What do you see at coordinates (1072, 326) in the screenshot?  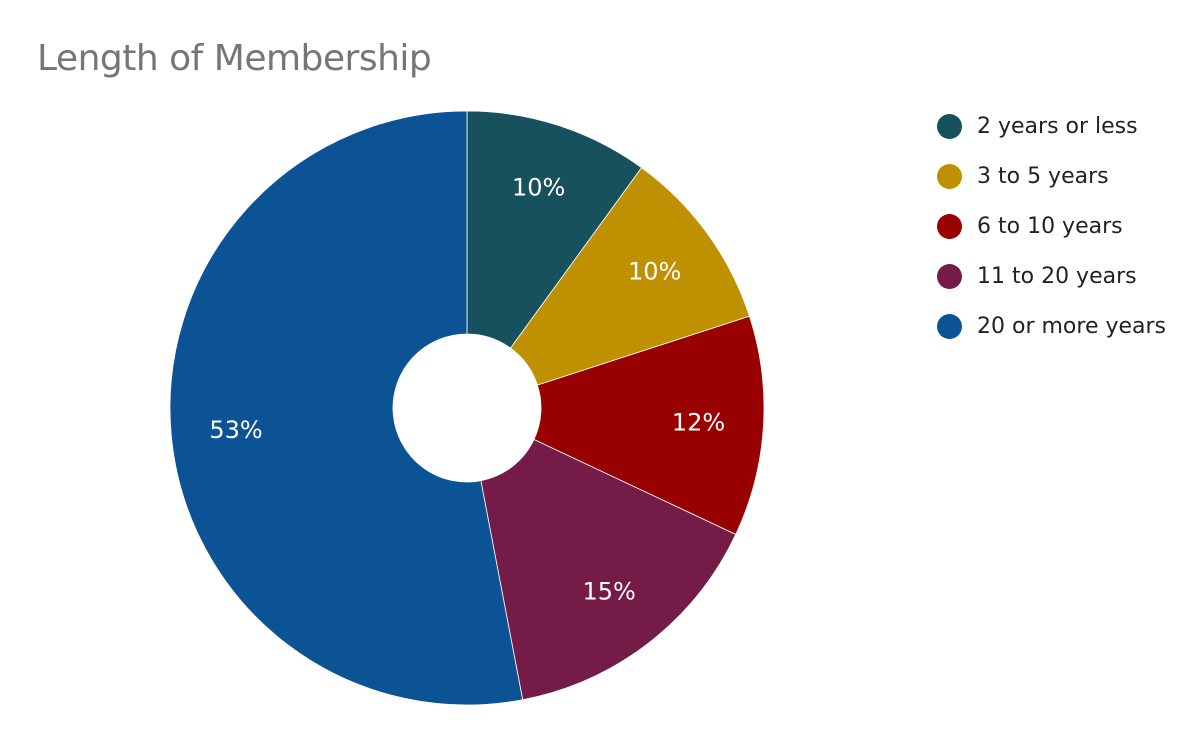 I see `legend-label: 20 or more years` at bounding box center [1072, 326].